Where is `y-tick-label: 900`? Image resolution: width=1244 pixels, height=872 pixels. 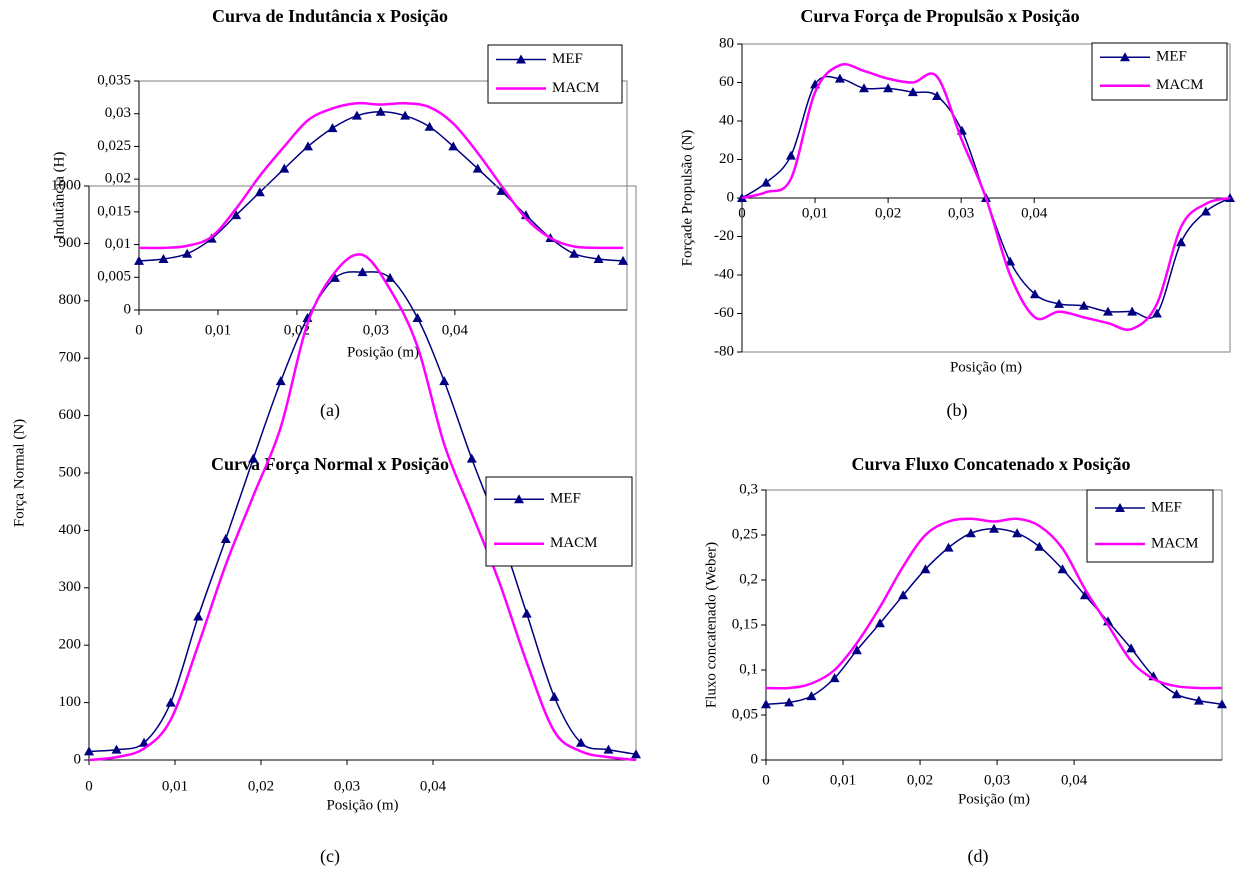 y-tick-label: 900 is located at coordinates (70, 243).